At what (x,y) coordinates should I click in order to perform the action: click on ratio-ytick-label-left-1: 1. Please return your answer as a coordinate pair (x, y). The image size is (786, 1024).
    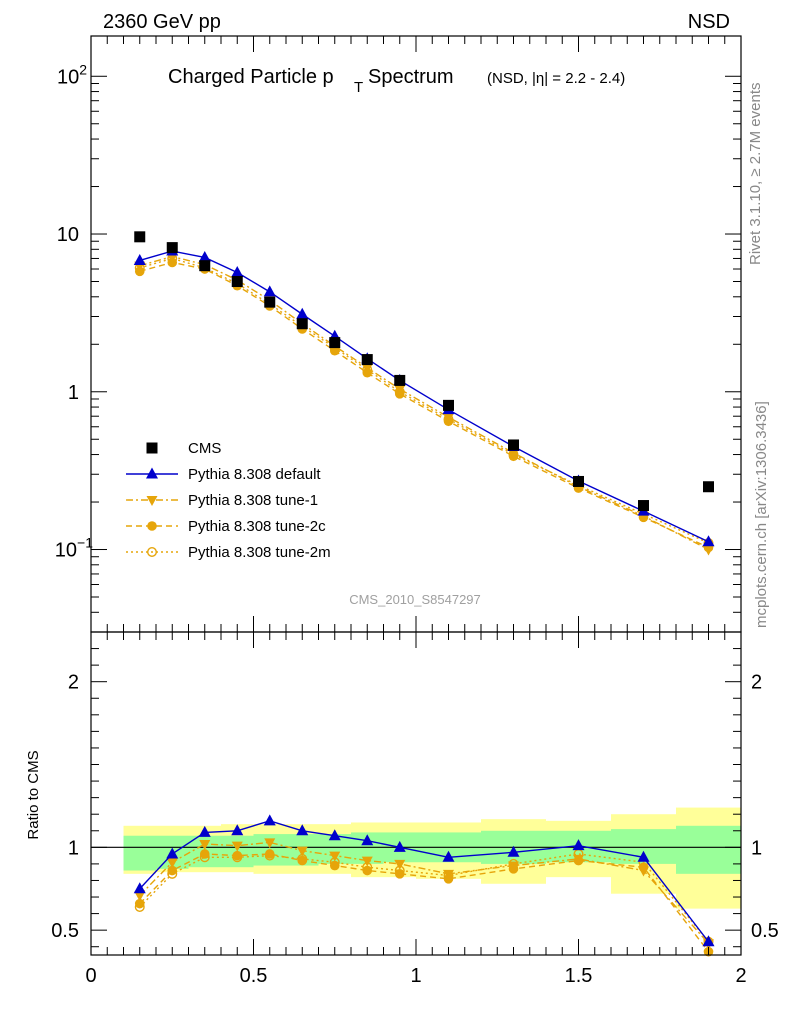
    Looking at the image, I should click on (73, 848).